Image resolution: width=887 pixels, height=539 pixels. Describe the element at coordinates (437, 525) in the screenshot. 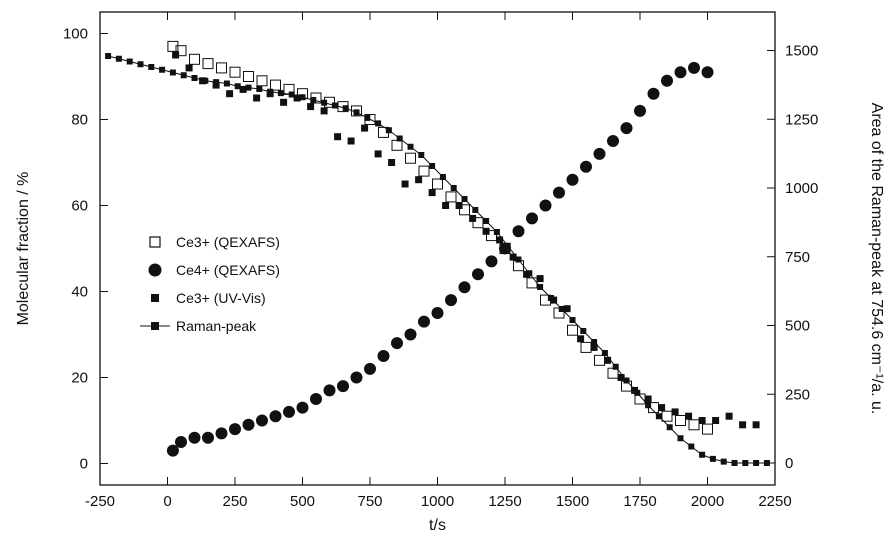

I see `x-axis-label: t/s` at that location.